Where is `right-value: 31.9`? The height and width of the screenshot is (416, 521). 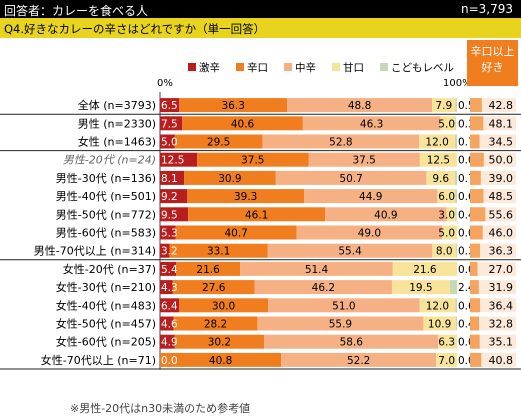
right-value: 31.9 is located at coordinates (501, 287).